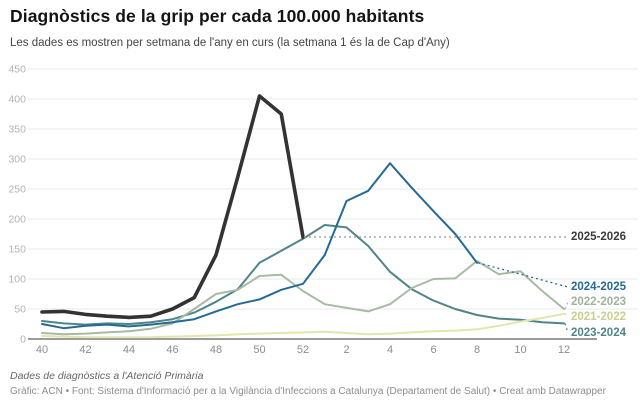  Describe the element at coordinates (17, 130) in the screenshot. I see `y-axis-tick-label: 350` at that location.